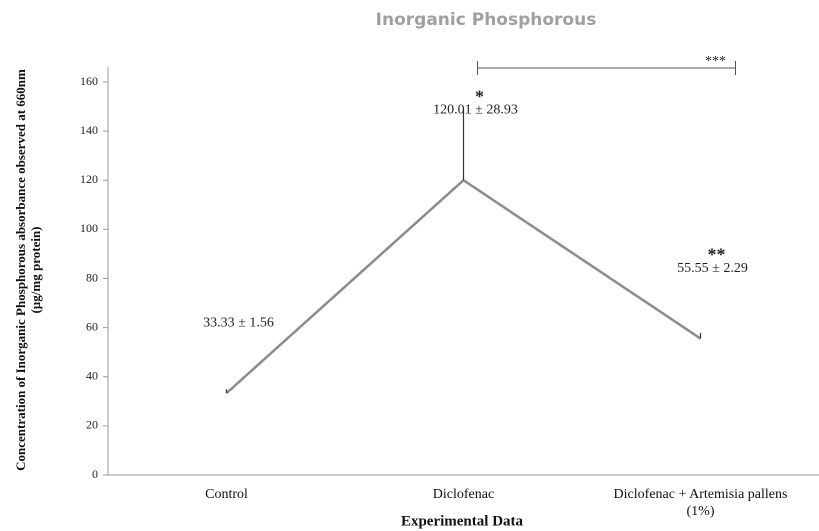  I want to click on y-tick-label: 40, so click(92, 376).